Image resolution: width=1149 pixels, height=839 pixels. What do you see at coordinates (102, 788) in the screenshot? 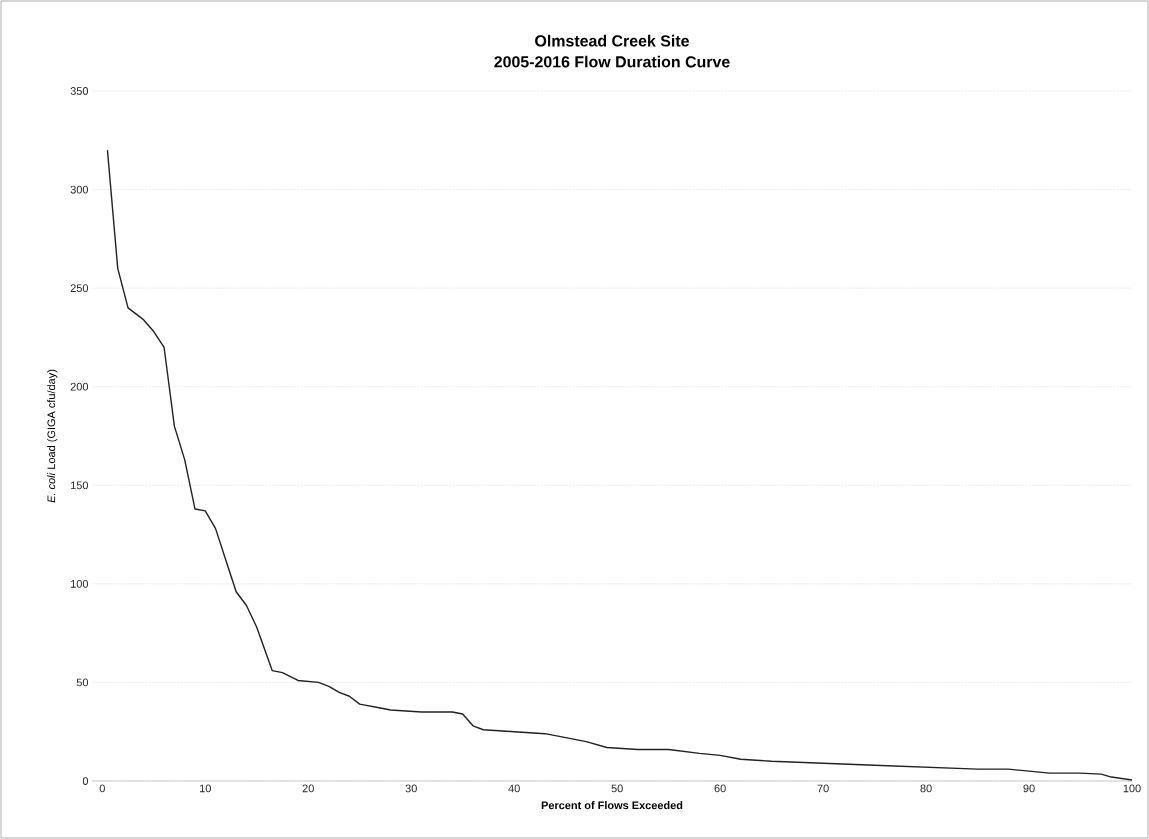
I see `x-tick-label: 0` at bounding box center [102, 788].